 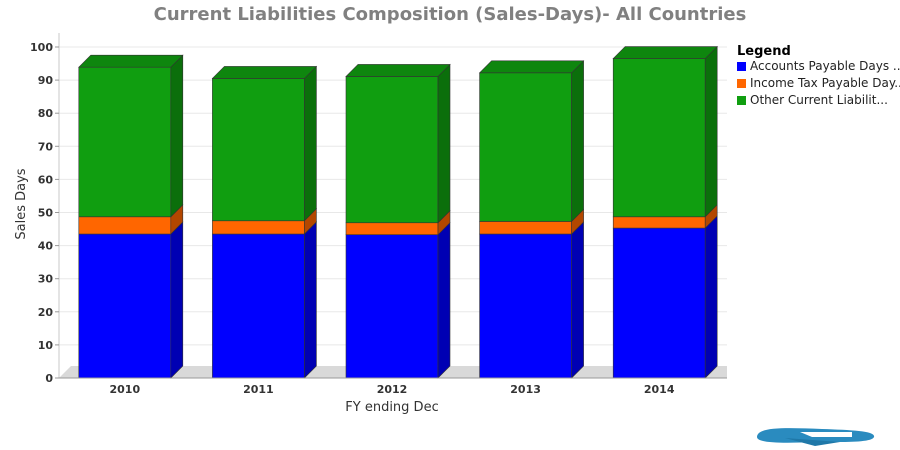 I want to click on x-tick-label: 2010, so click(x=124, y=389).